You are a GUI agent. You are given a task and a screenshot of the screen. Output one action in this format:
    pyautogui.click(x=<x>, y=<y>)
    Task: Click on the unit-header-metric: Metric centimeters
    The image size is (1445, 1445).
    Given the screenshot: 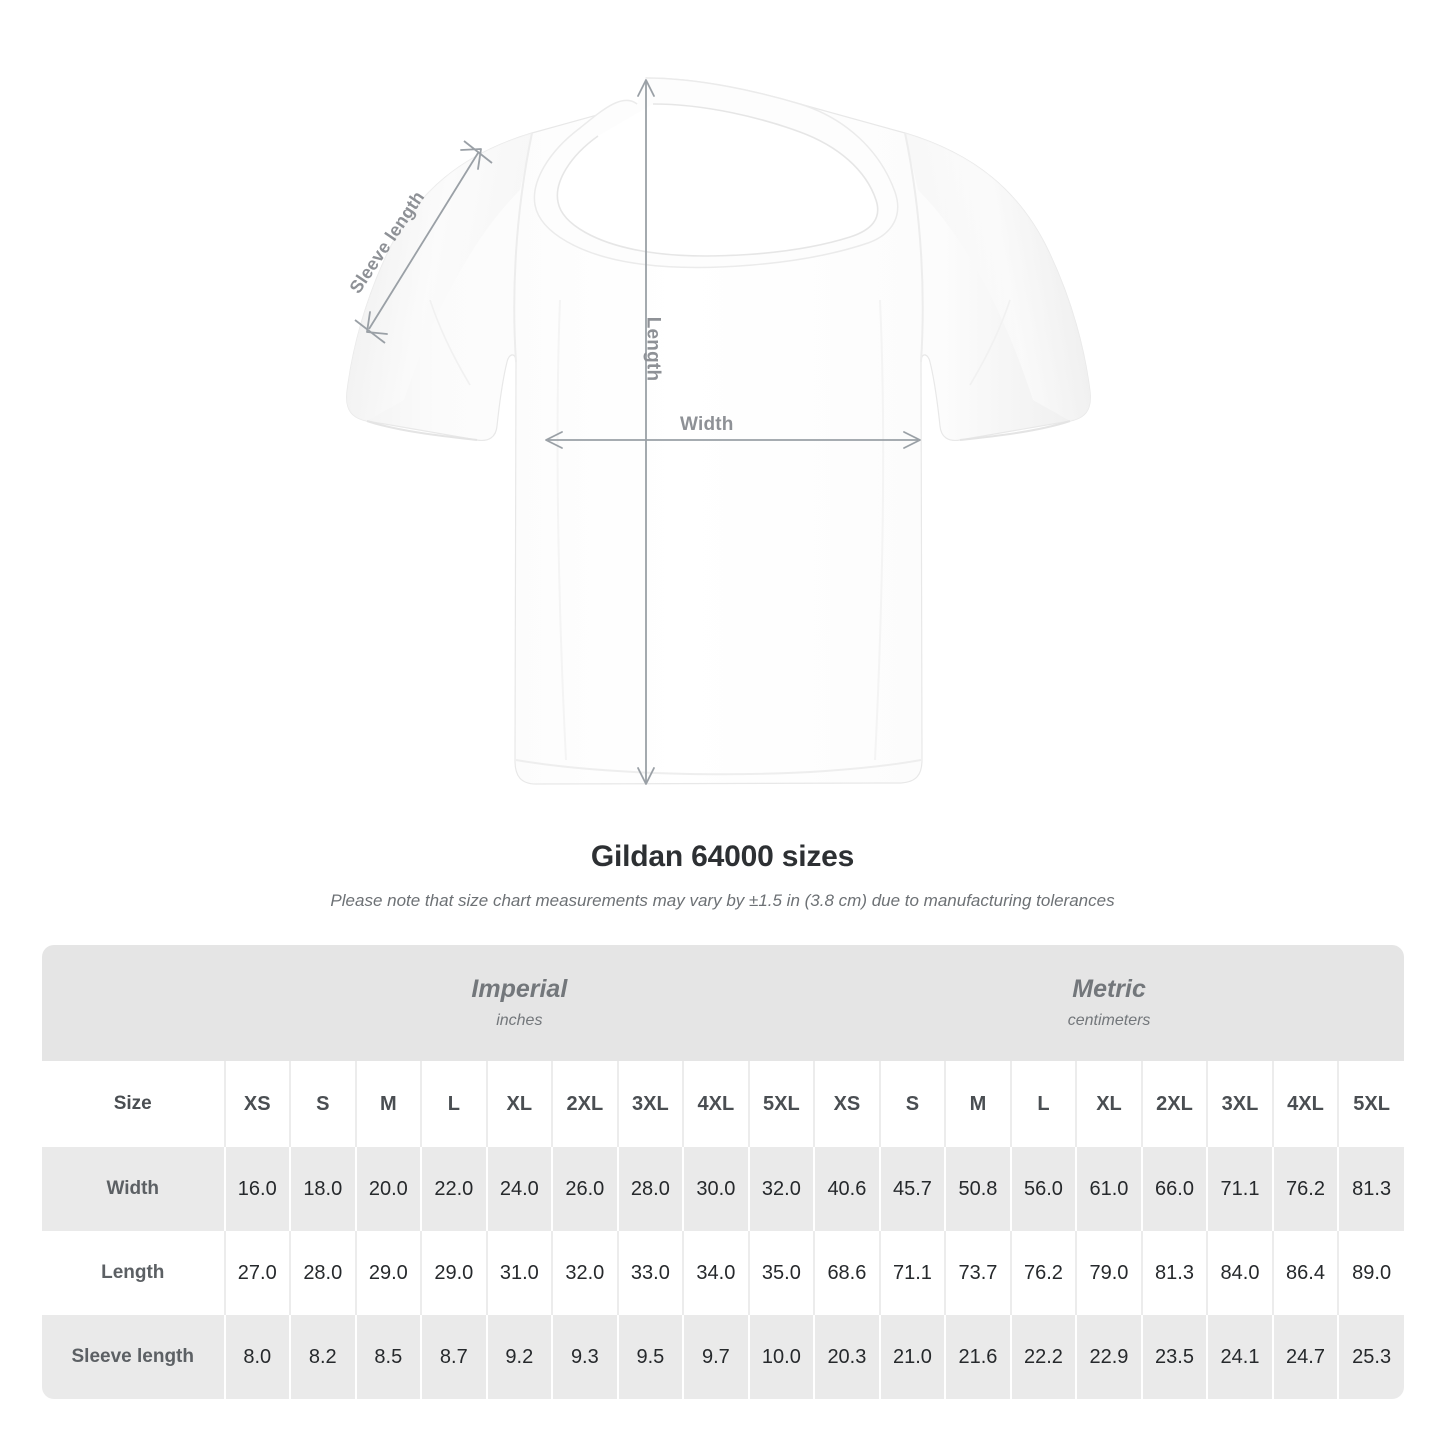 What is the action you would take?
    pyautogui.click(x=1109, y=1003)
    